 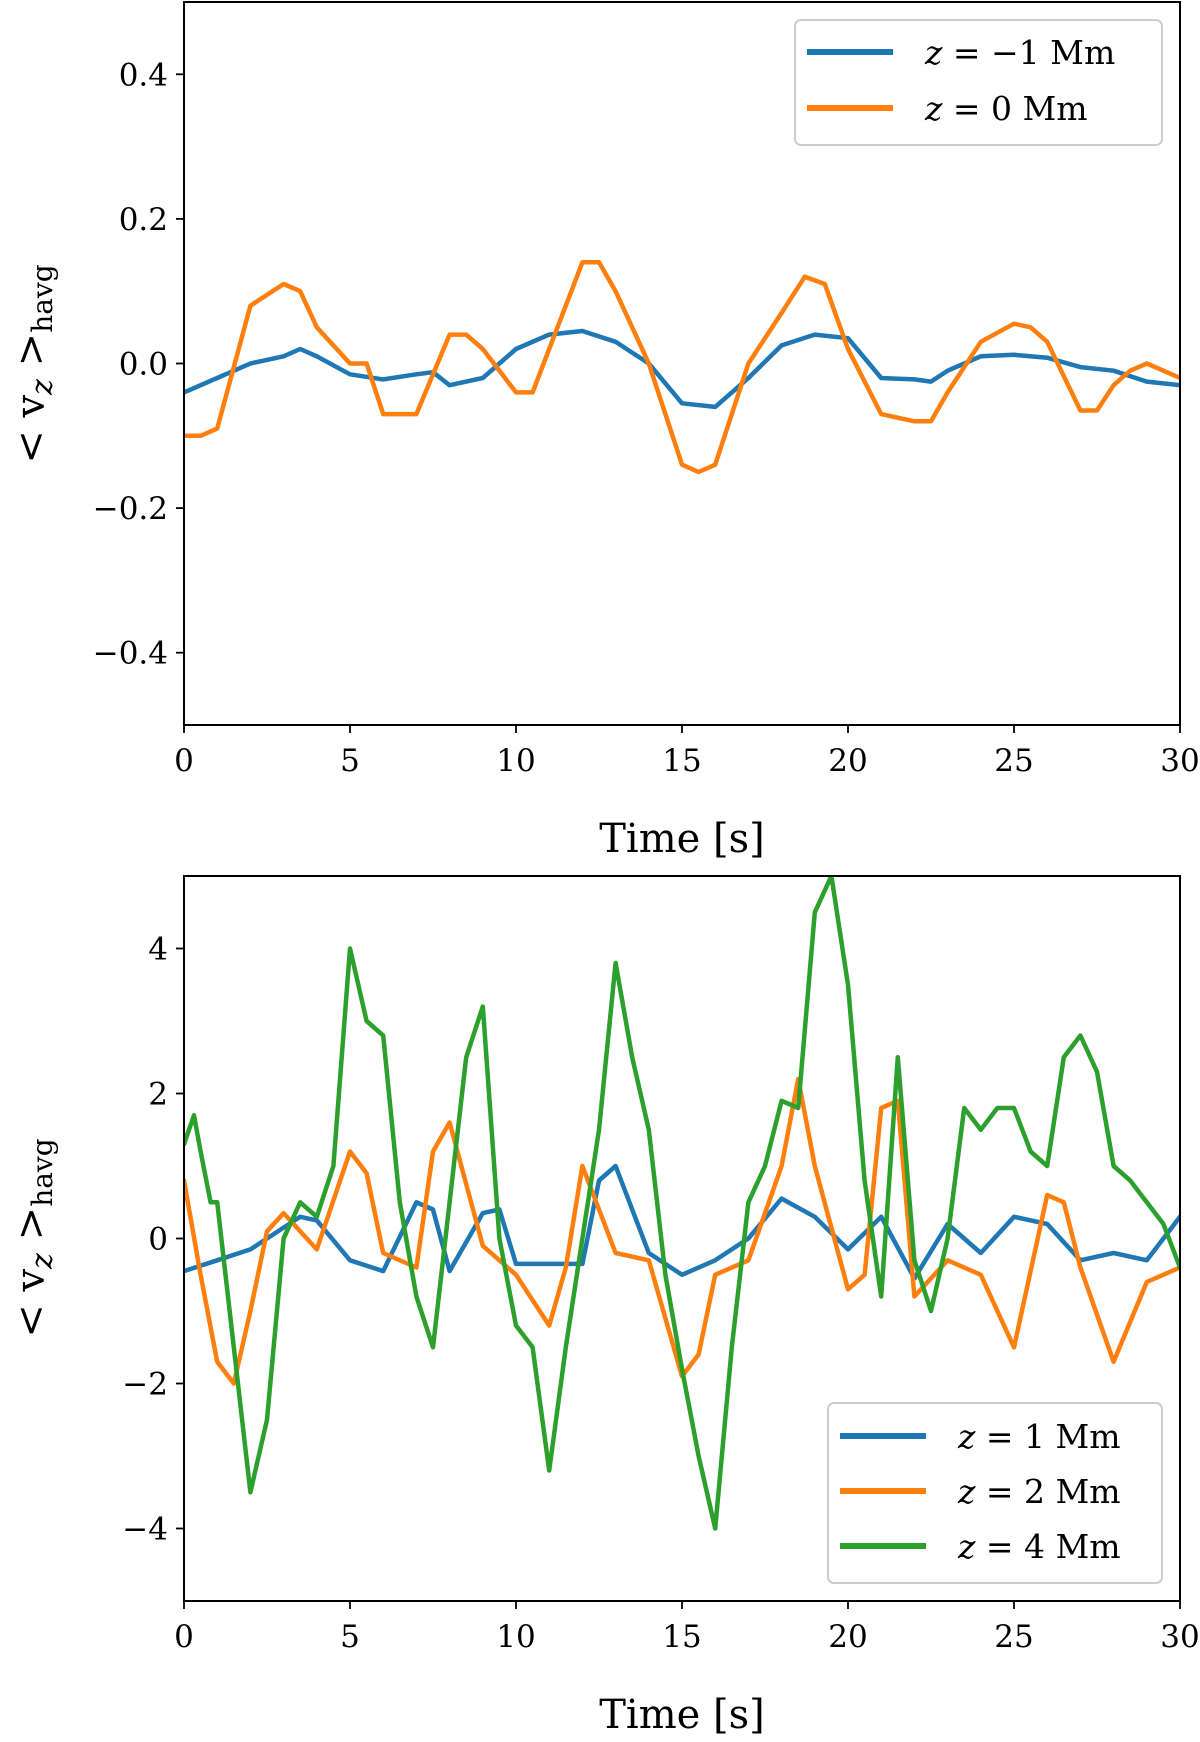 What do you see at coordinates (158, 1240) in the screenshot?
I see `bottom-chart-y-tick-label: 0` at bounding box center [158, 1240].